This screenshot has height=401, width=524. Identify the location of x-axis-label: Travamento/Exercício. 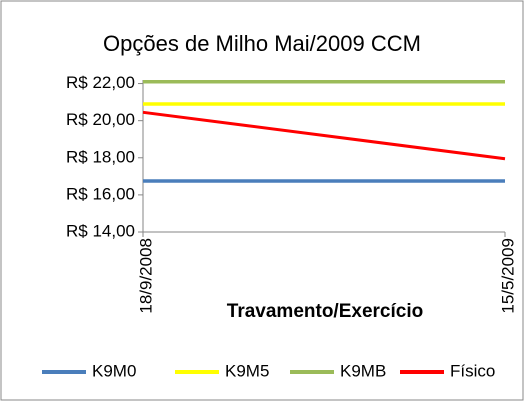
(325, 311).